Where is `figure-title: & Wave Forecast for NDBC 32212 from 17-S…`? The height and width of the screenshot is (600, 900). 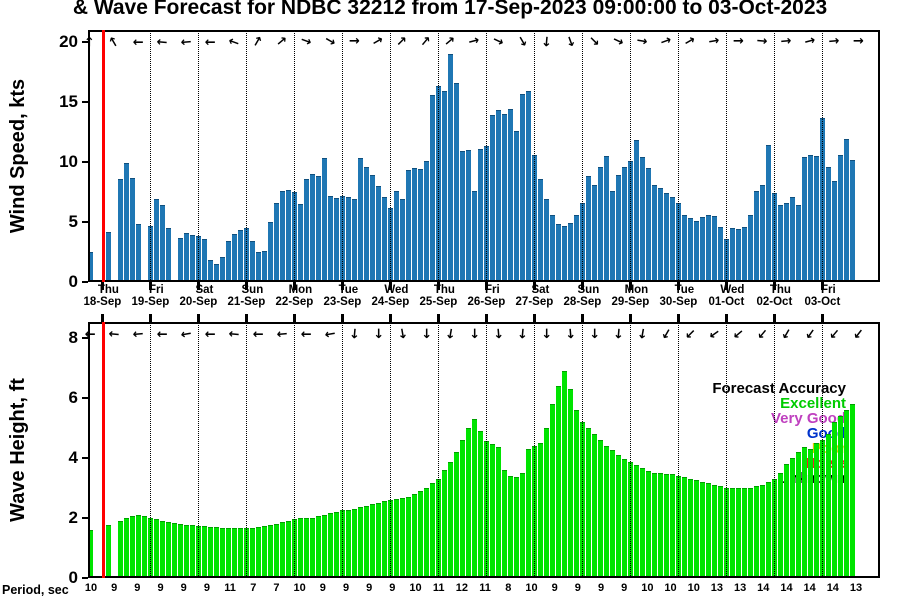 figure-title: & Wave Forecast for NDBC 32212 from 17-S… is located at coordinates (450, 9).